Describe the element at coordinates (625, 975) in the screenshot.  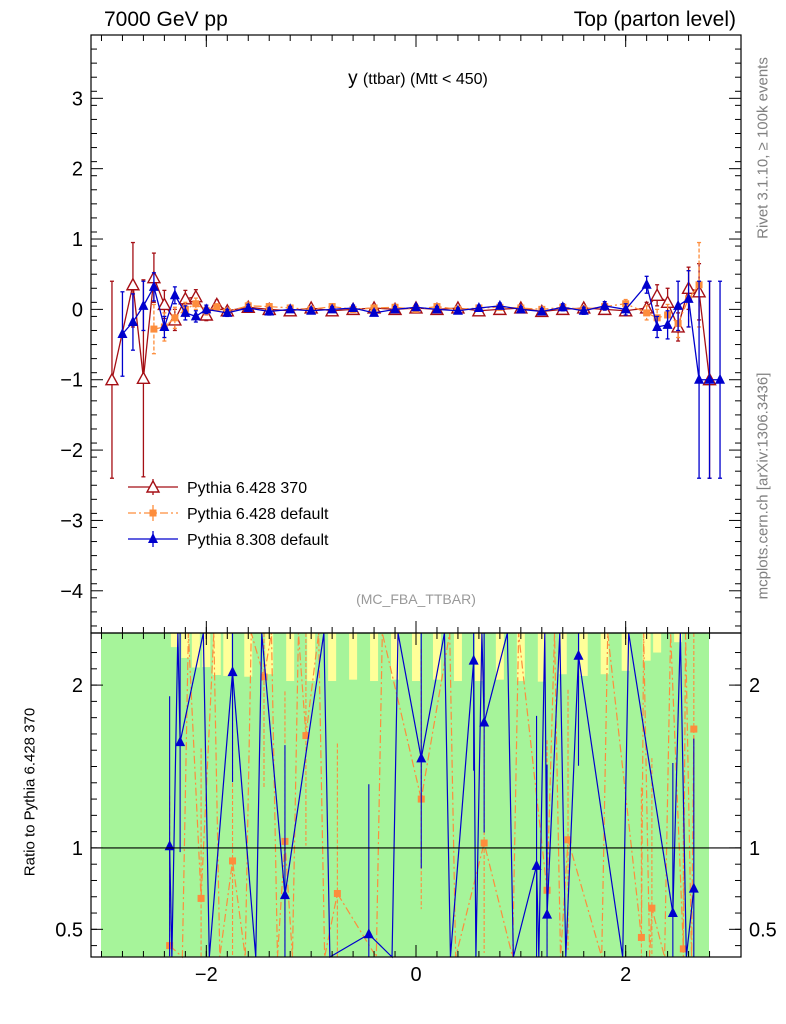
I see `x-tick-label: 2` at that location.